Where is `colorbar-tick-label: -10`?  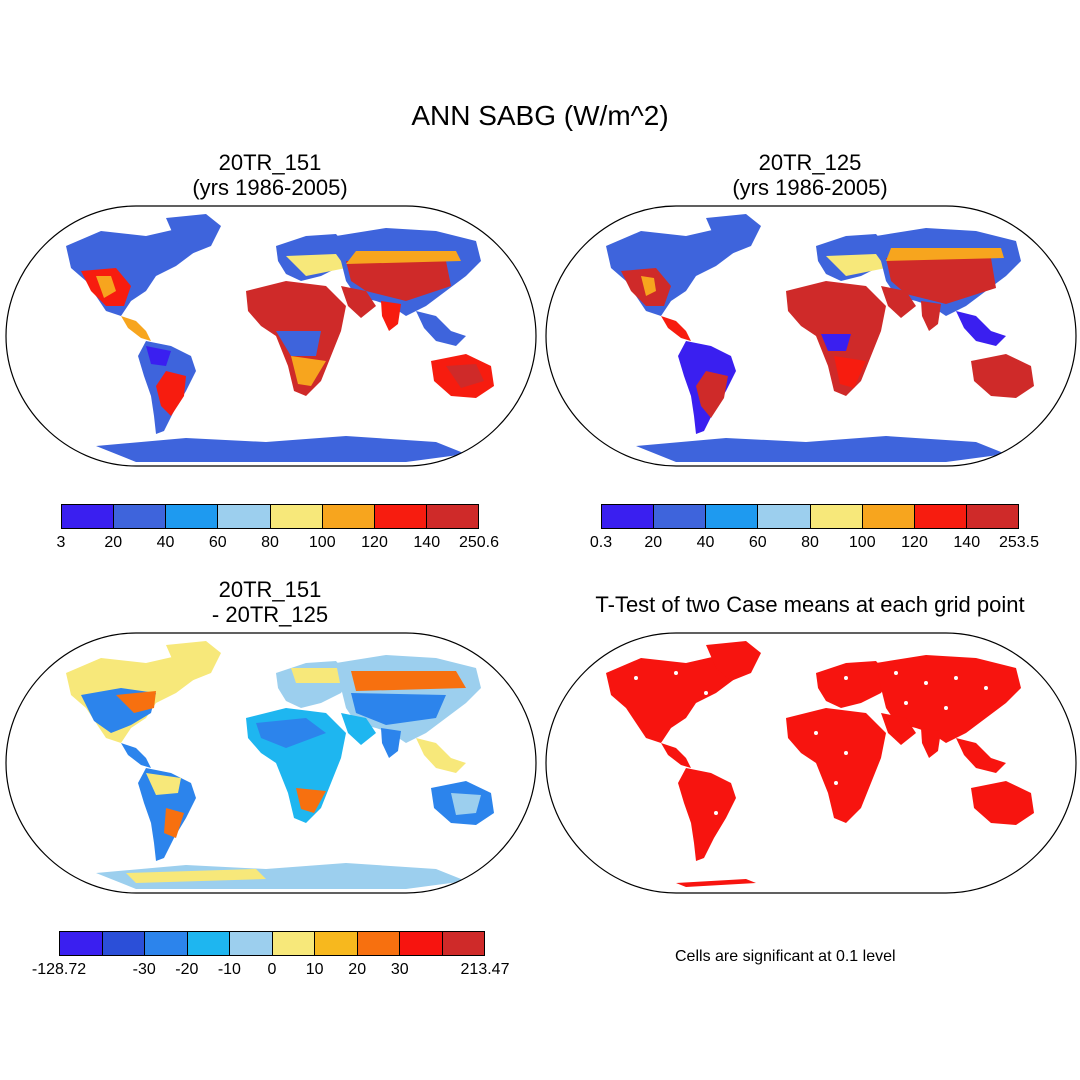
colorbar-tick-label: -10 is located at coordinates (229, 969).